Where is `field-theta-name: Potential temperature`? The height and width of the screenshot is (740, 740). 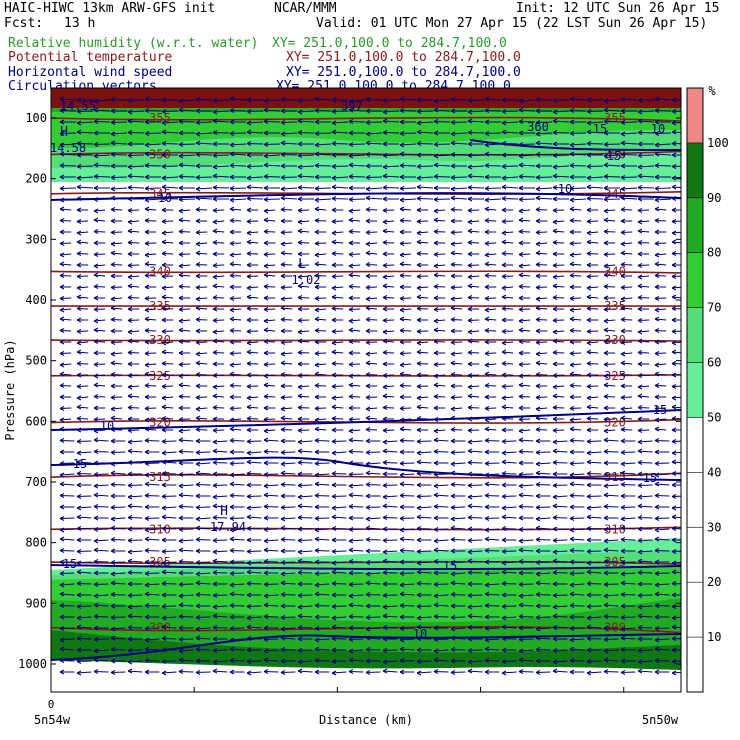
field-theta-name: Potential temperature is located at coordinates (90, 57).